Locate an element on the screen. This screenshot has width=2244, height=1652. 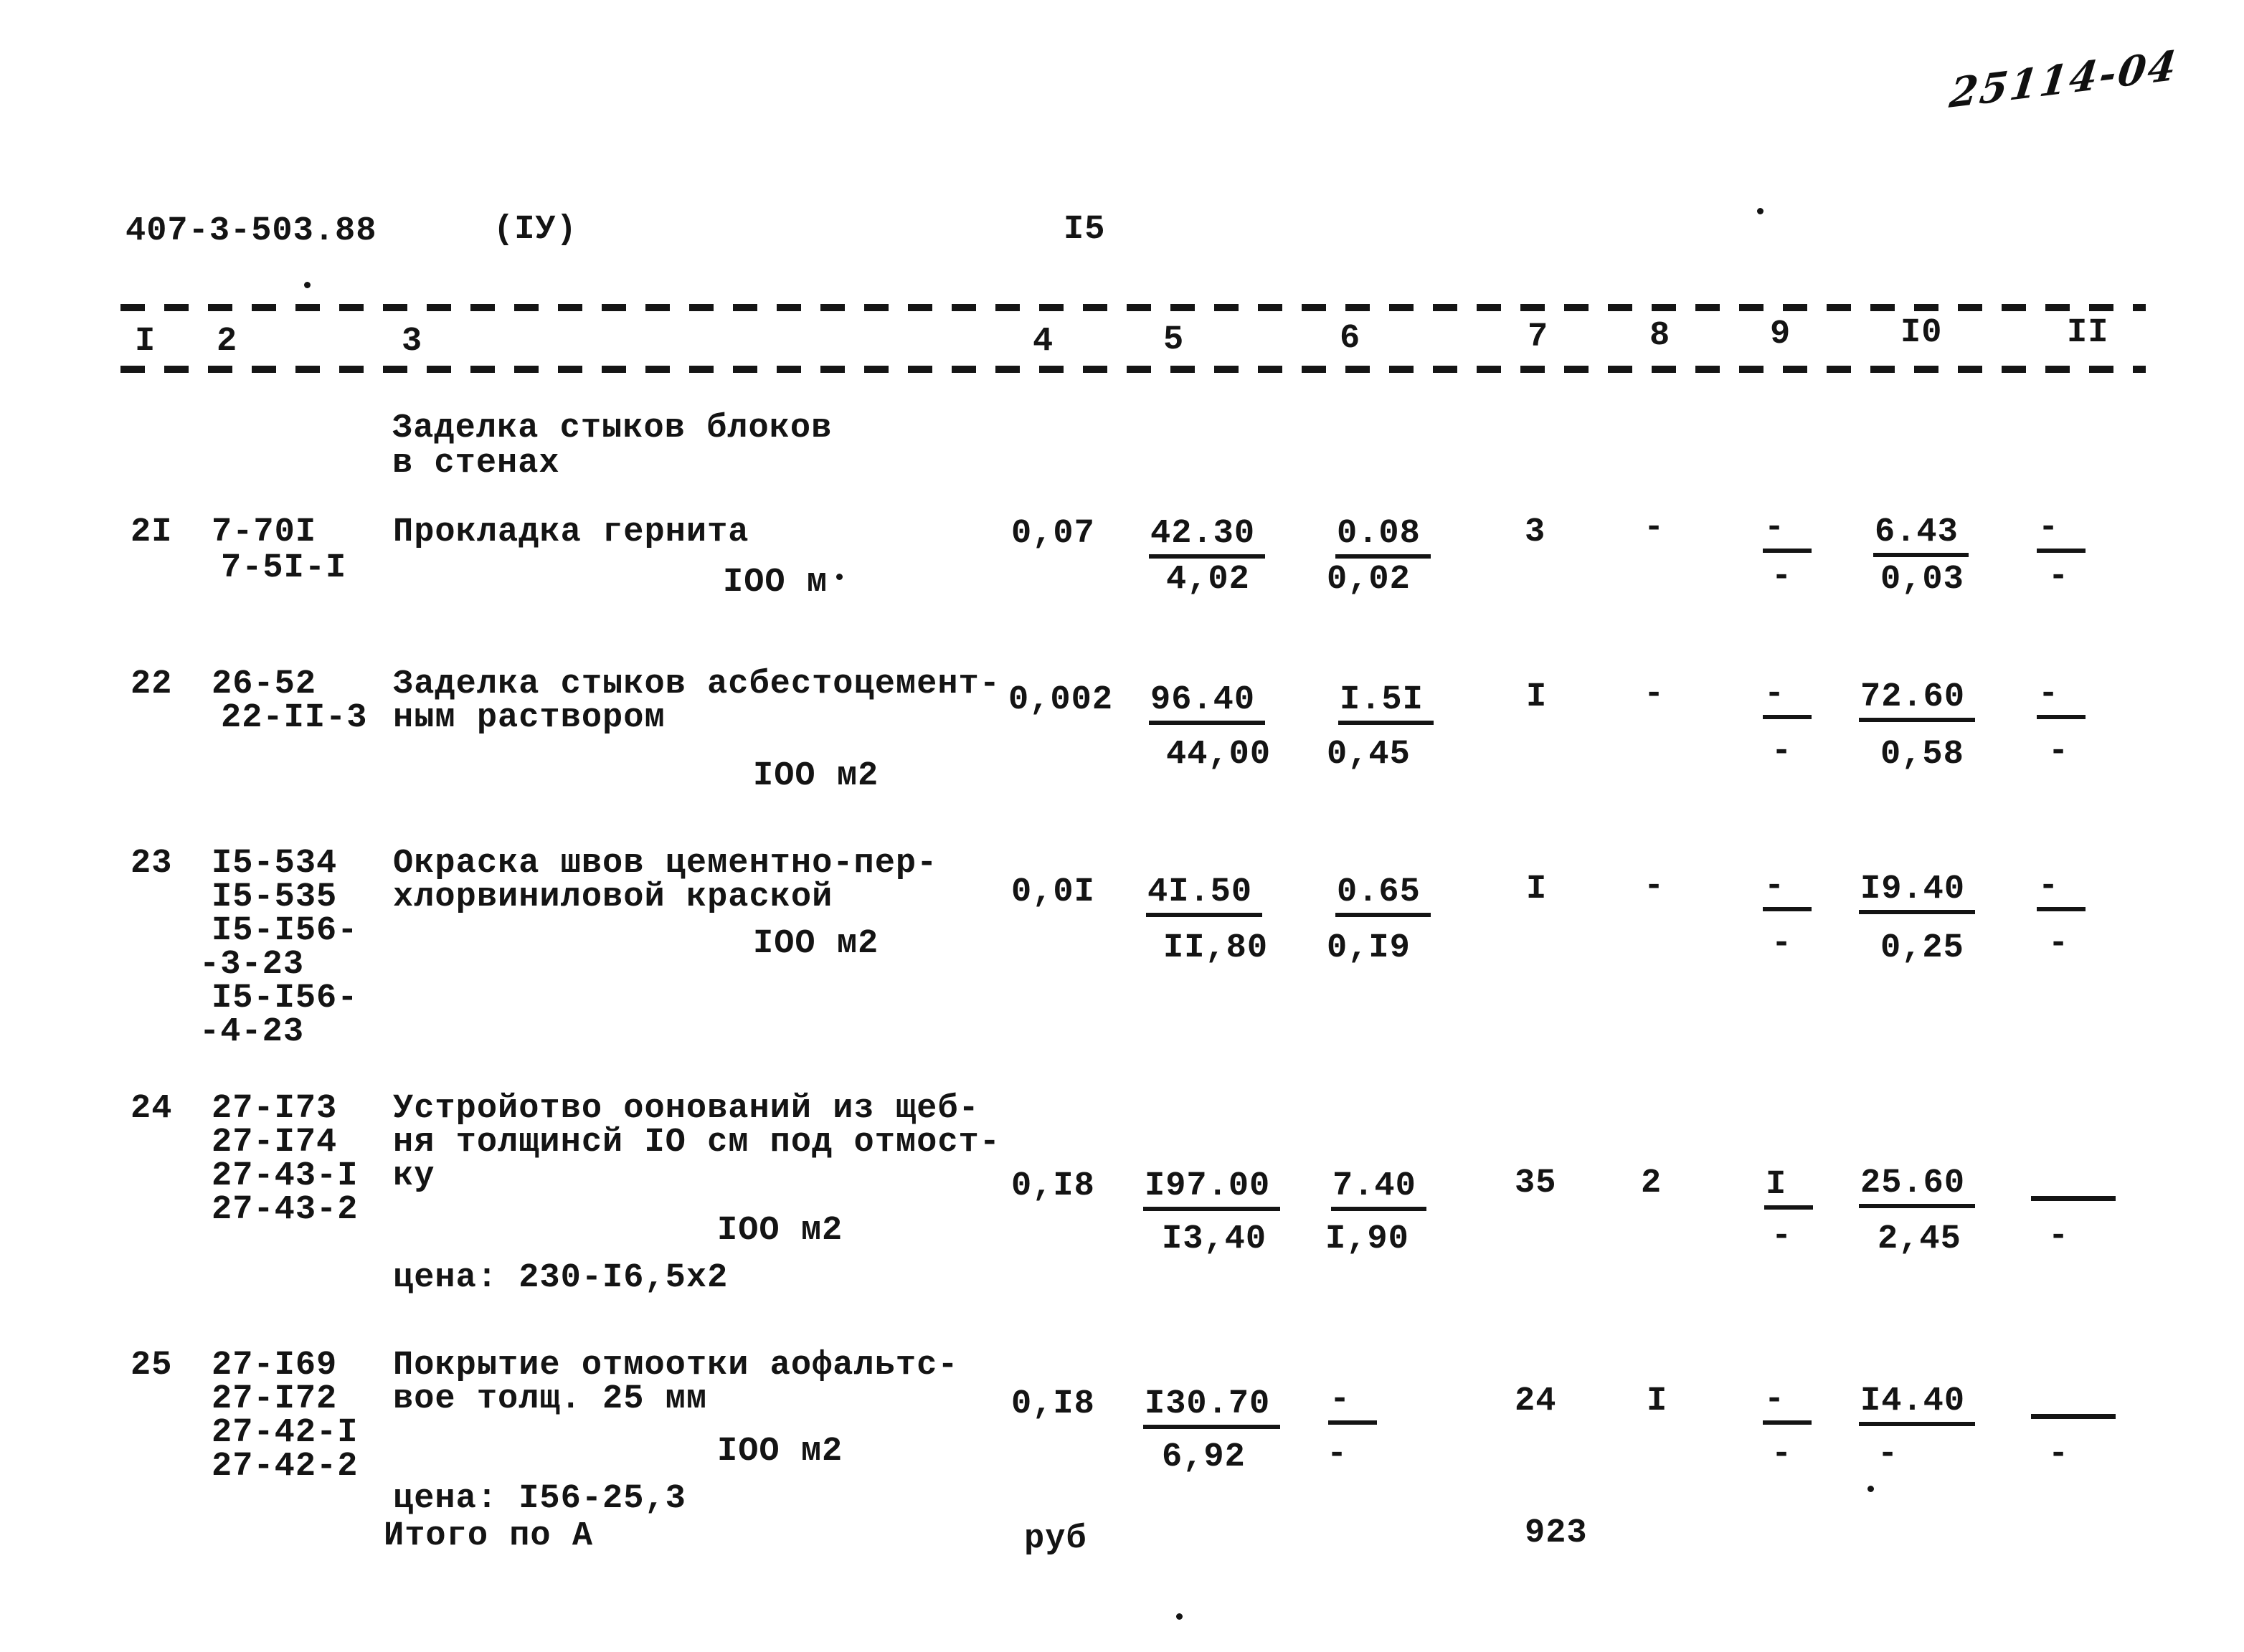
cell-value: 0,45 is located at coordinates (1369, 755).